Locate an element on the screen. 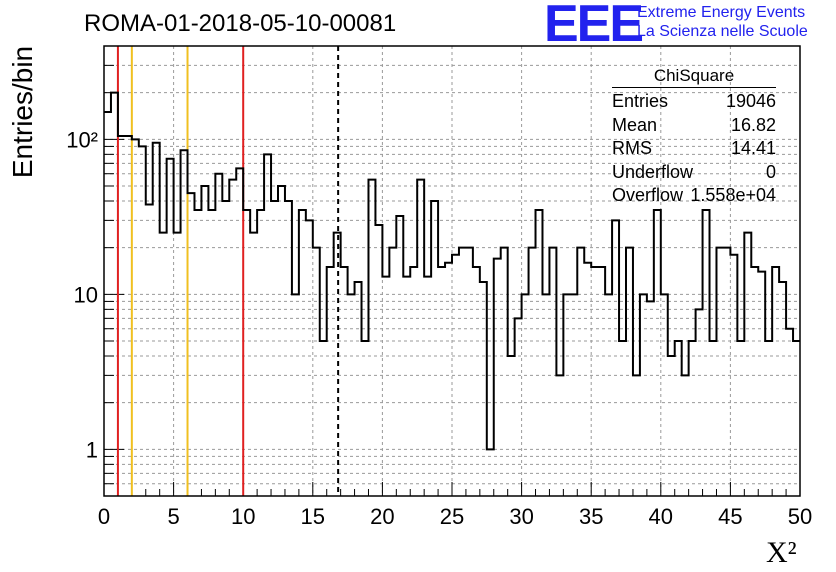 This screenshot has width=836, height=572. x-tick-label: 40 is located at coordinates (661, 516).